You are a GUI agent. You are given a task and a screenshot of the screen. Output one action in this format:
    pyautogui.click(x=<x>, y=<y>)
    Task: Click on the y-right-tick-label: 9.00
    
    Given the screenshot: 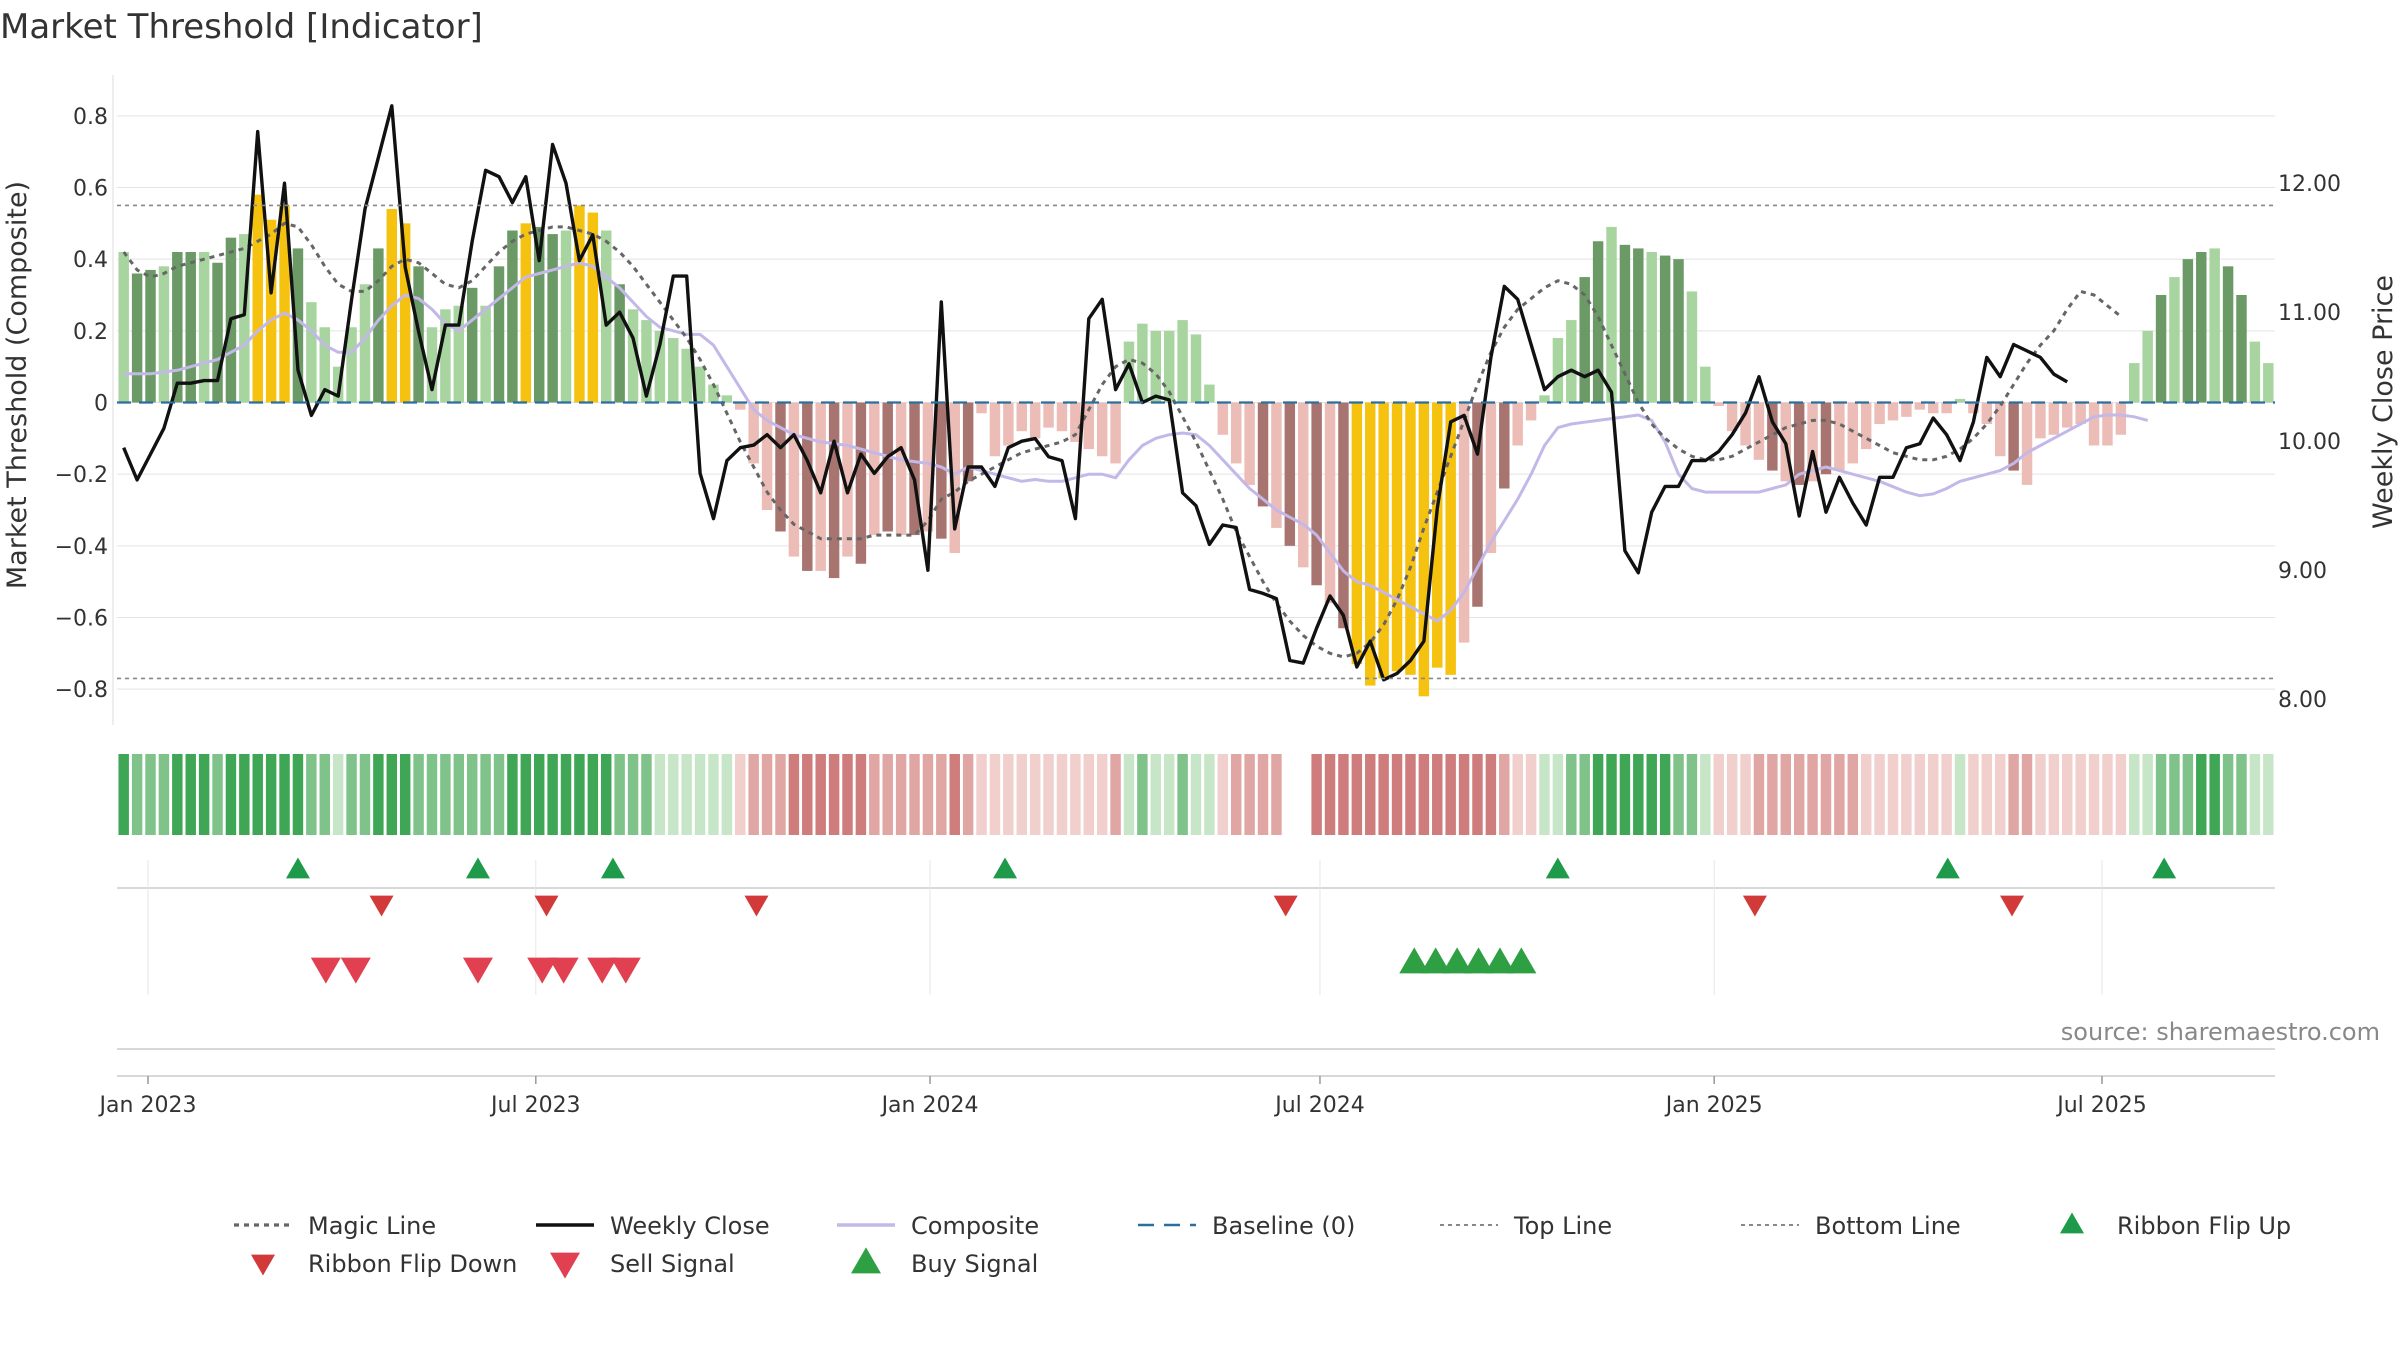 What is the action you would take?
    pyautogui.click(x=2302, y=571)
    